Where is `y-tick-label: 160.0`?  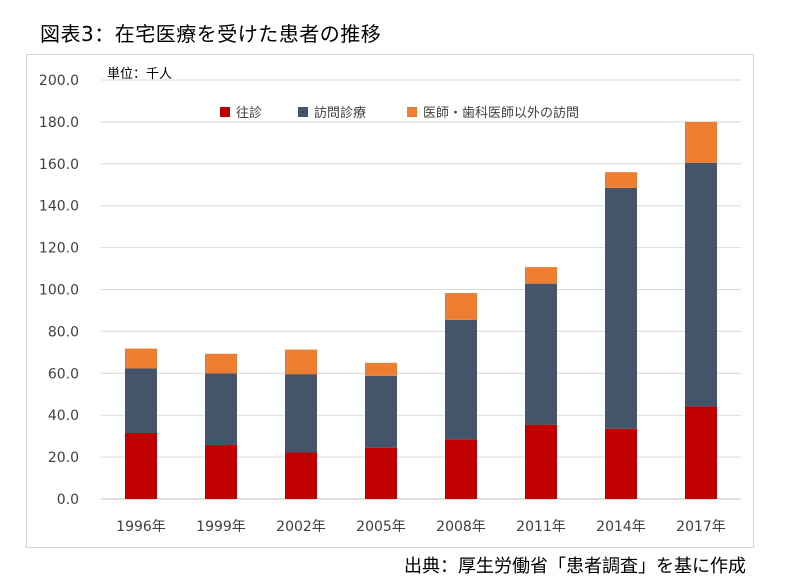 y-tick-label: 160.0 is located at coordinates (59, 165).